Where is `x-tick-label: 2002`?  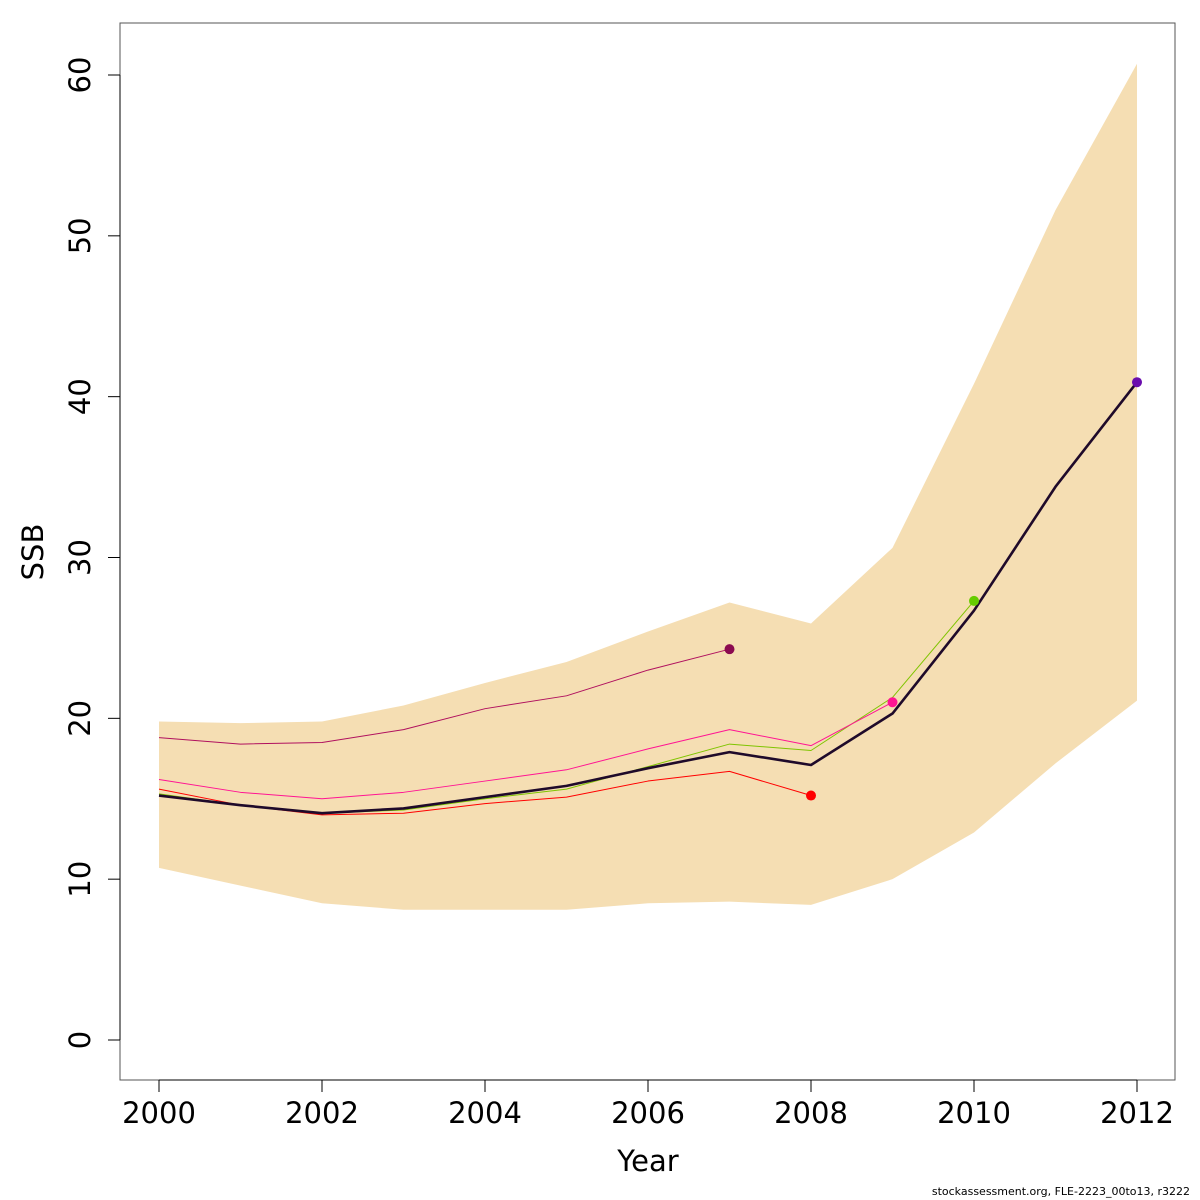 x-tick-label: 2002 is located at coordinates (322, 1113).